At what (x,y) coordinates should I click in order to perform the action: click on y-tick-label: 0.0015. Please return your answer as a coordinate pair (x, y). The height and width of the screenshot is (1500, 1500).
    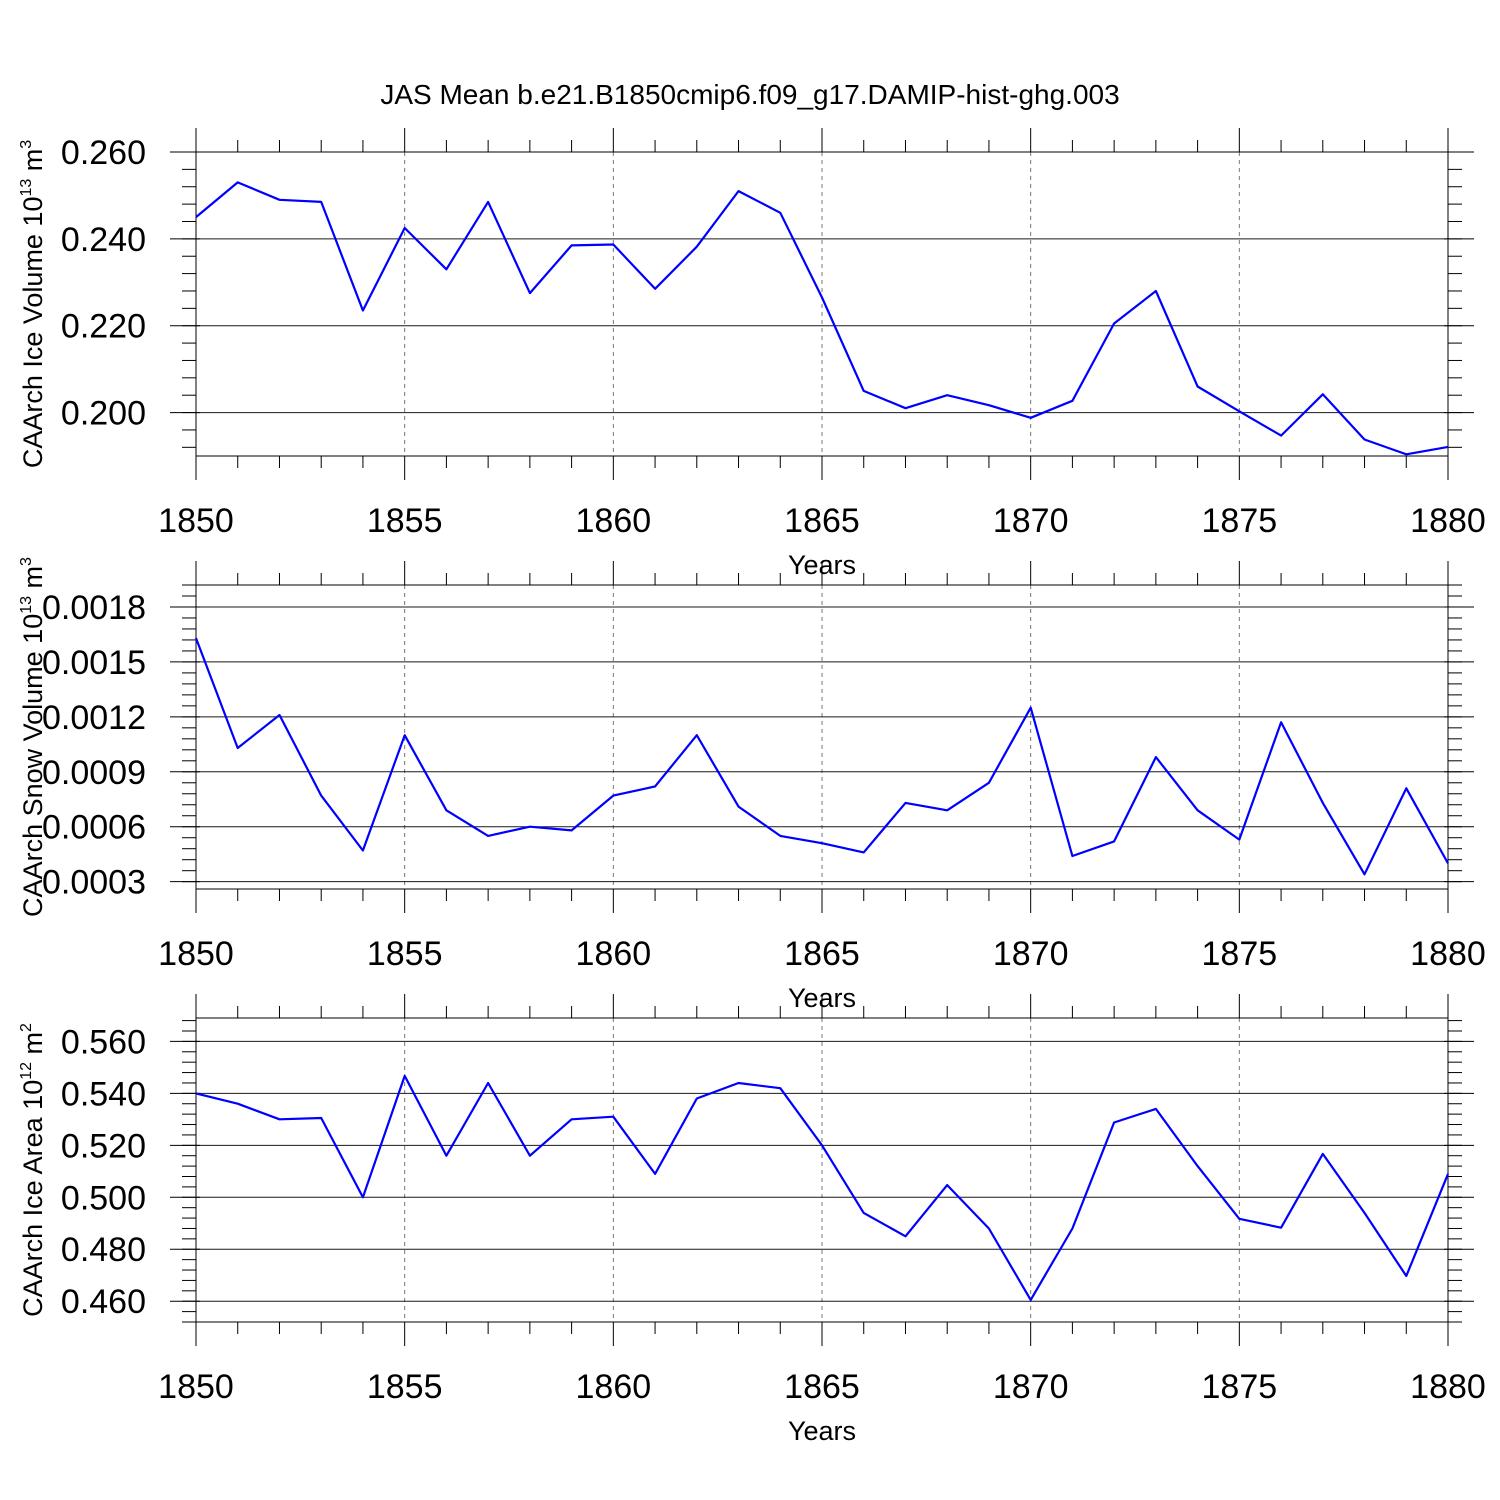
    Looking at the image, I should click on (94, 663).